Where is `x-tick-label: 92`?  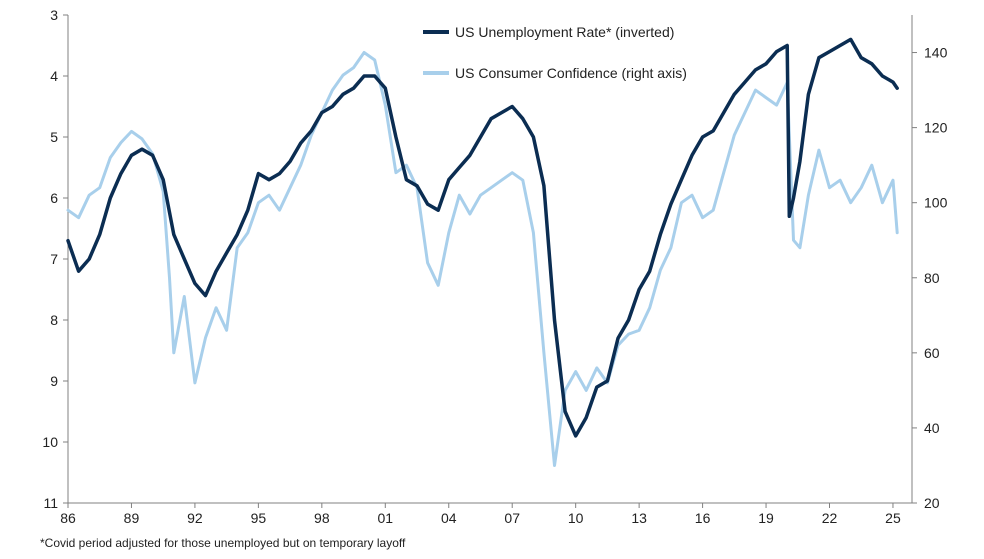 x-tick-label: 92 is located at coordinates (195, 518).